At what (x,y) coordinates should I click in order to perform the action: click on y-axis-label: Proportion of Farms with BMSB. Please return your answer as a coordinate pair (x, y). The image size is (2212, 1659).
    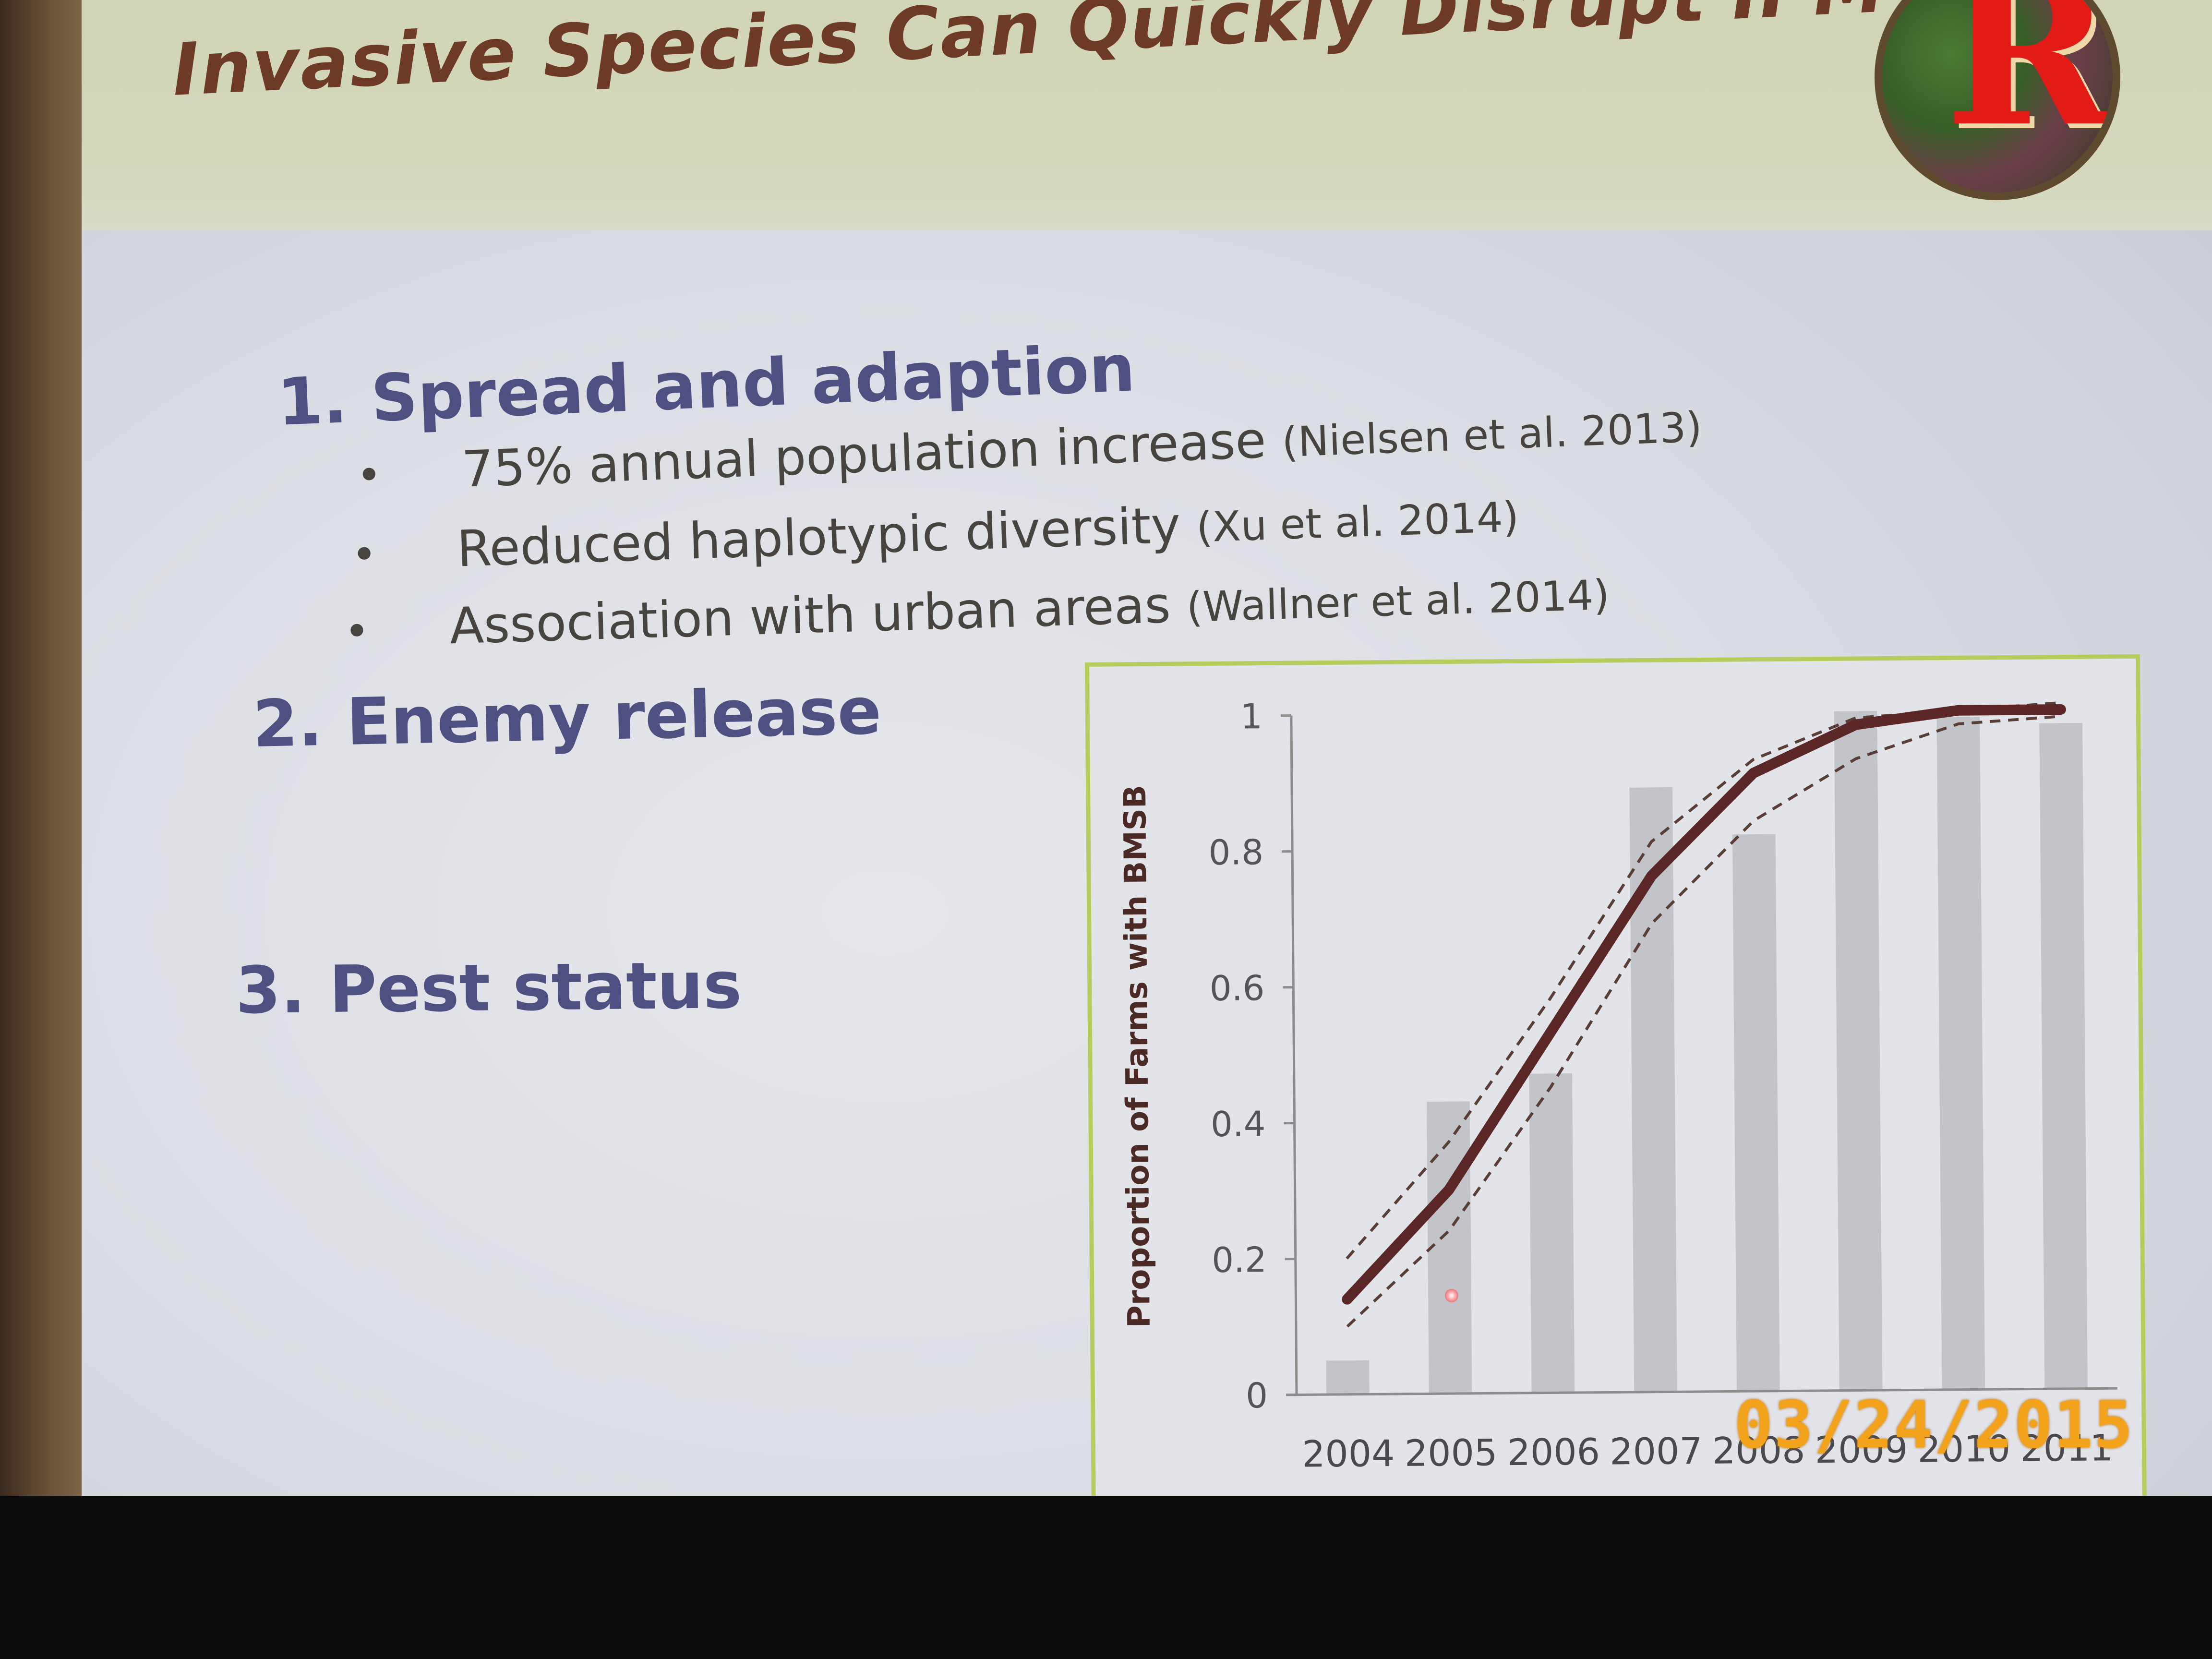
    Looking at the image, I should click on (1137, 1056).